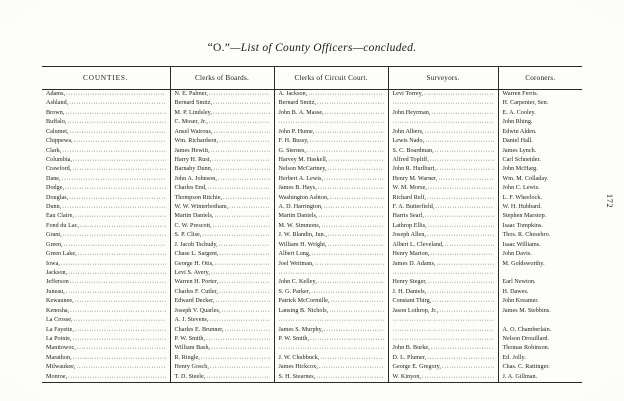 This screenshot has width=624, height=401. What do you see at coordinates (418, 244) in the screenshot?
I see `surveyor-text: Albert L. Cleveland,` at bounding box center [418, 244].